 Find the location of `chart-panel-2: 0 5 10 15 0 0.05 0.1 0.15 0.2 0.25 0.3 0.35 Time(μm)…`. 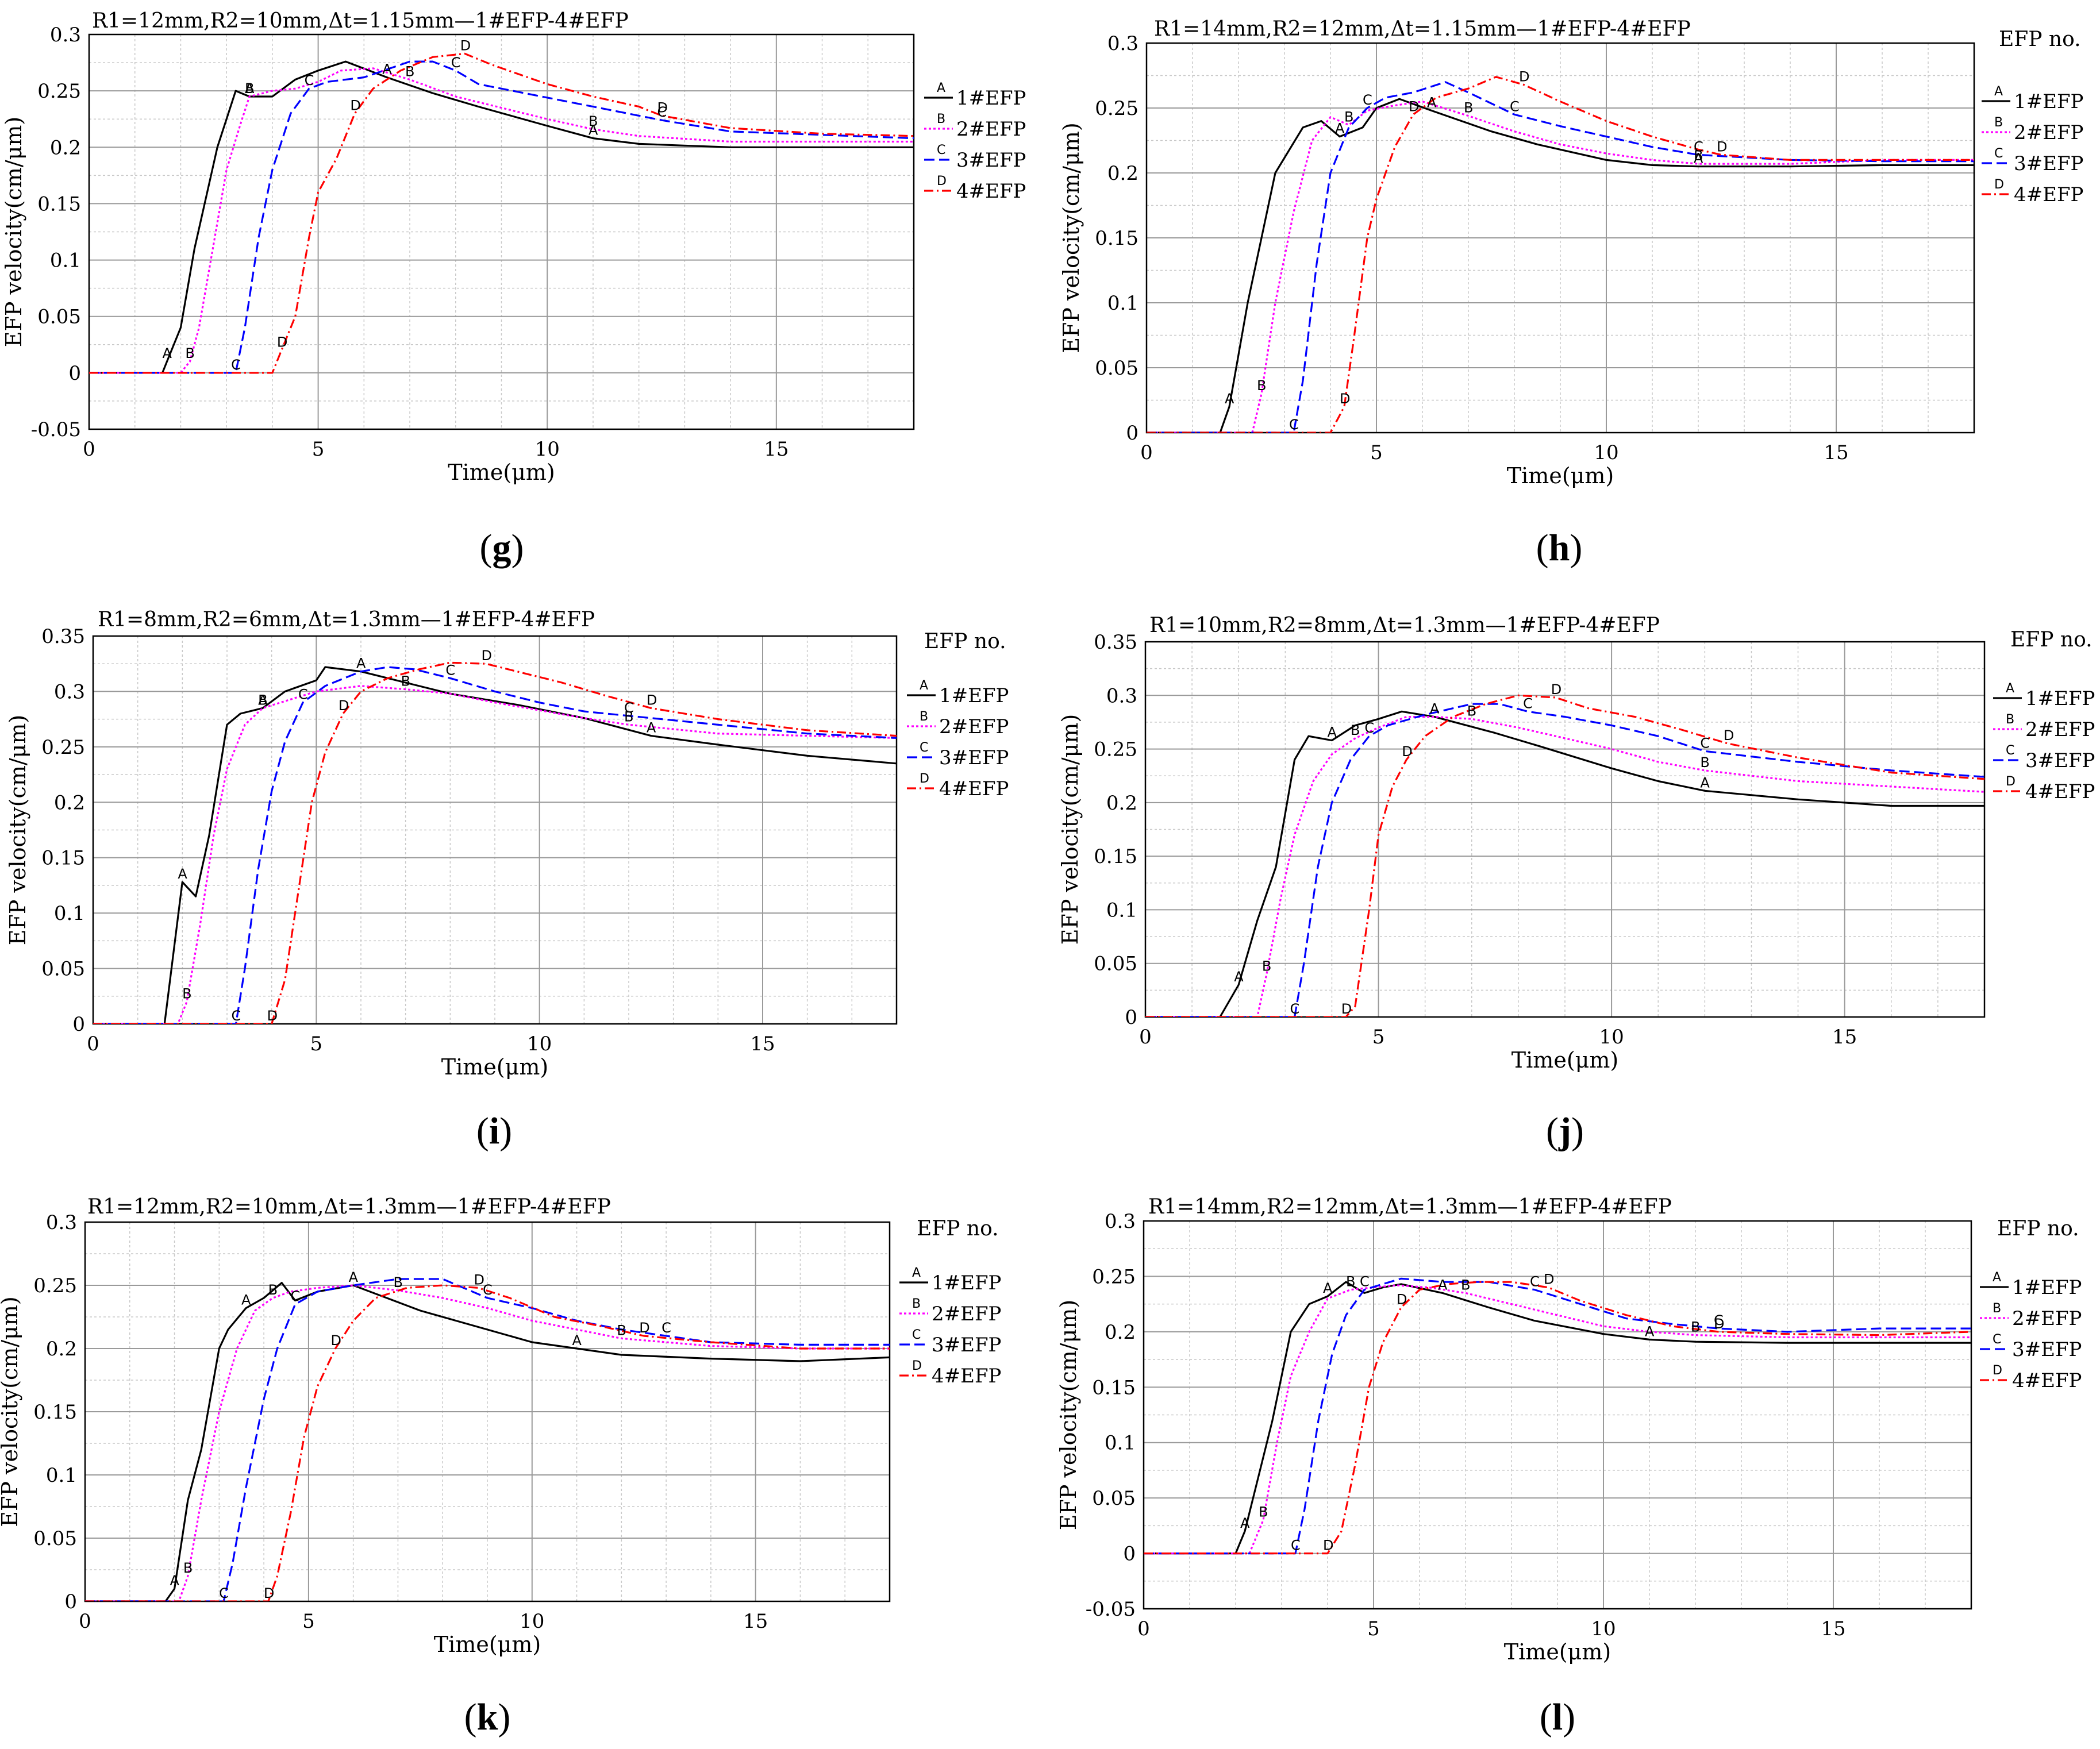

chart-panel-2: 0 5 10 15 0 0.05 0.1 0.15 0.2 0.25 0.3 0.35 Time(μm)… is located at coordinates (507, 880).